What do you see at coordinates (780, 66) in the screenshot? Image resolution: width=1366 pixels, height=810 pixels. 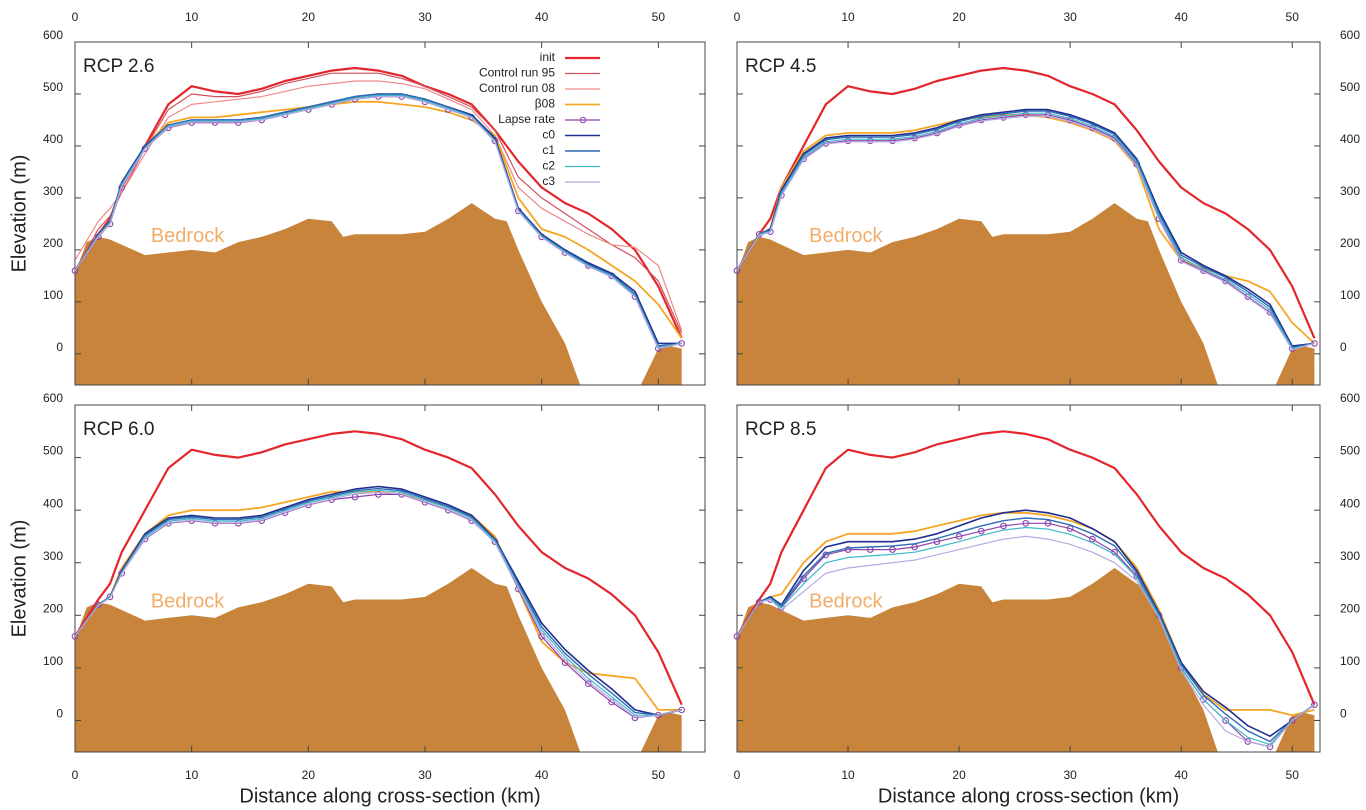 I see `panel-title: RCP 4.5` at bounding box center [780, 66].